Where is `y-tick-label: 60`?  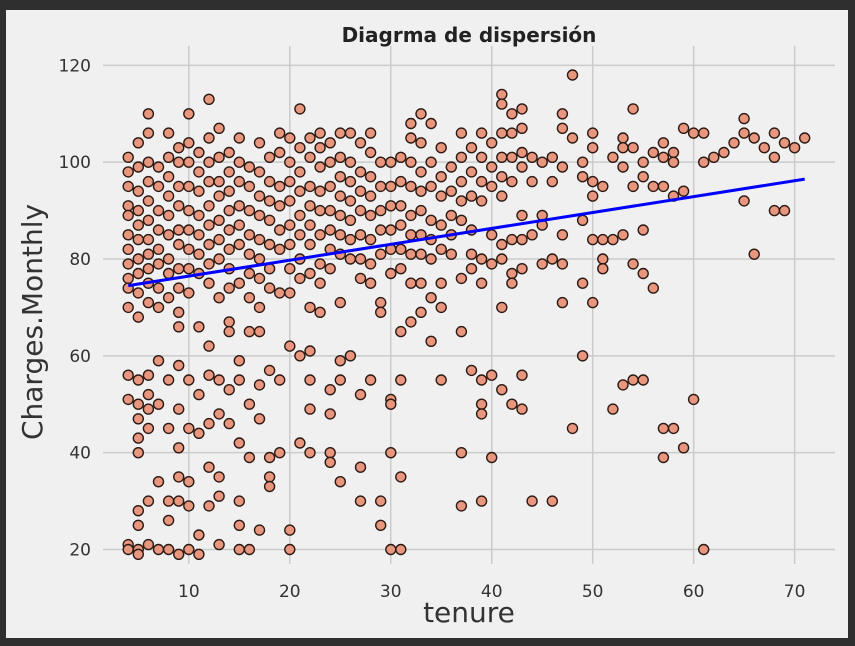 y-tick-label: 60 is located at coordinates (80, 357).